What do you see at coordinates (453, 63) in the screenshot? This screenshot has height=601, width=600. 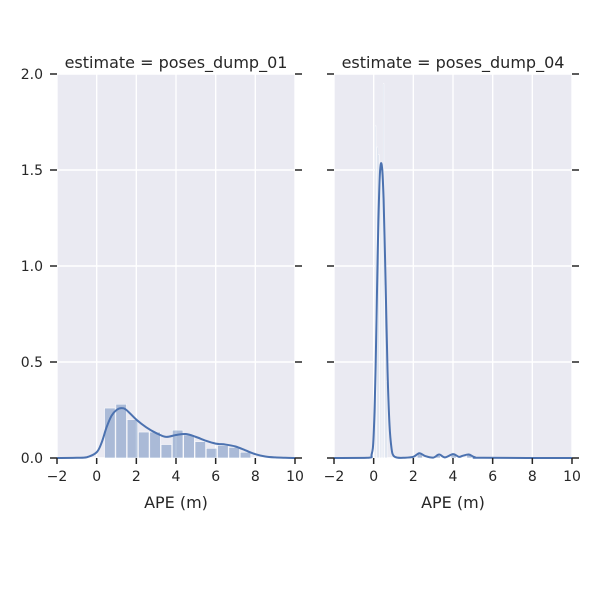 I see `panel-title-right: estimate = poses_dump_04` at bounding box center [453, 63].